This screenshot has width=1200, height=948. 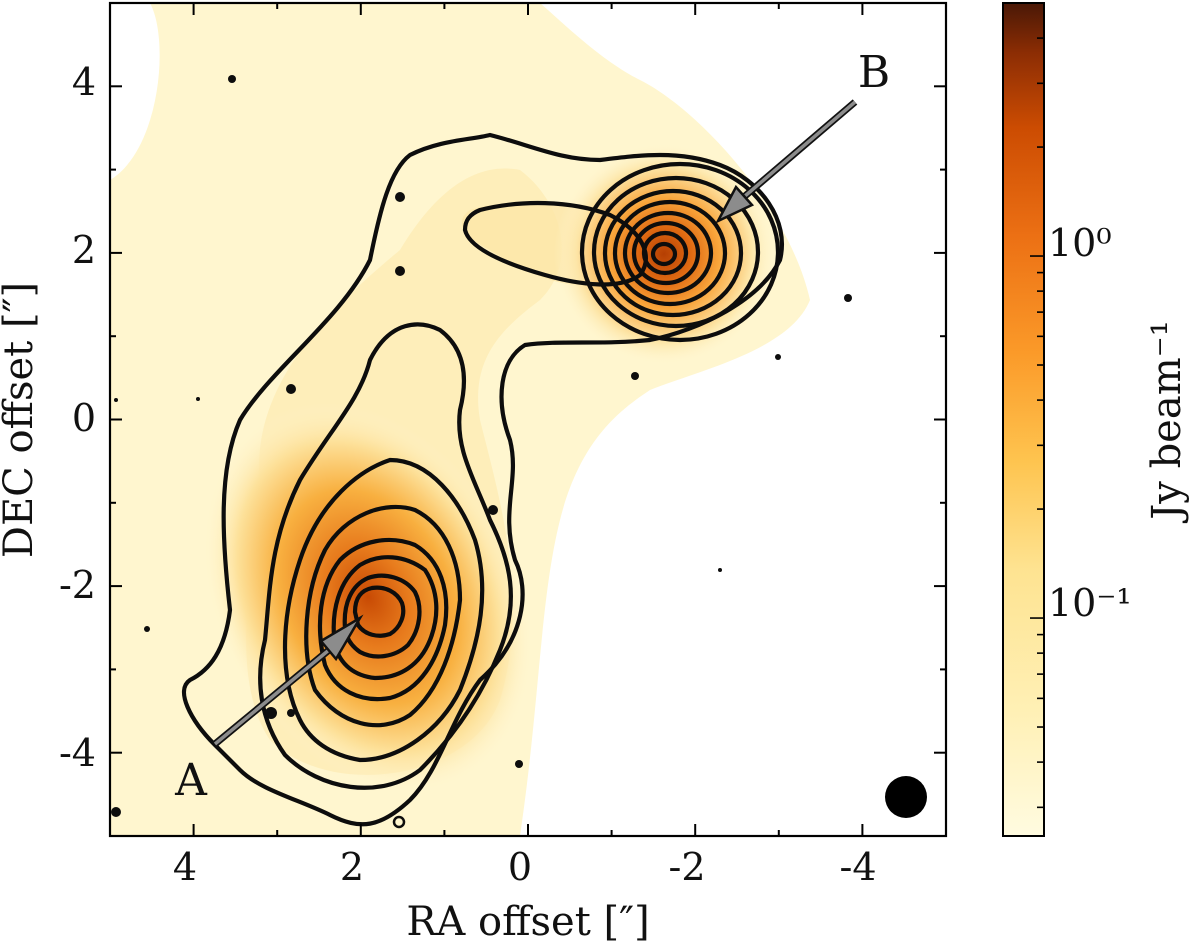 I want to click on x-tick-label: -4, so click(x=857, y=867).